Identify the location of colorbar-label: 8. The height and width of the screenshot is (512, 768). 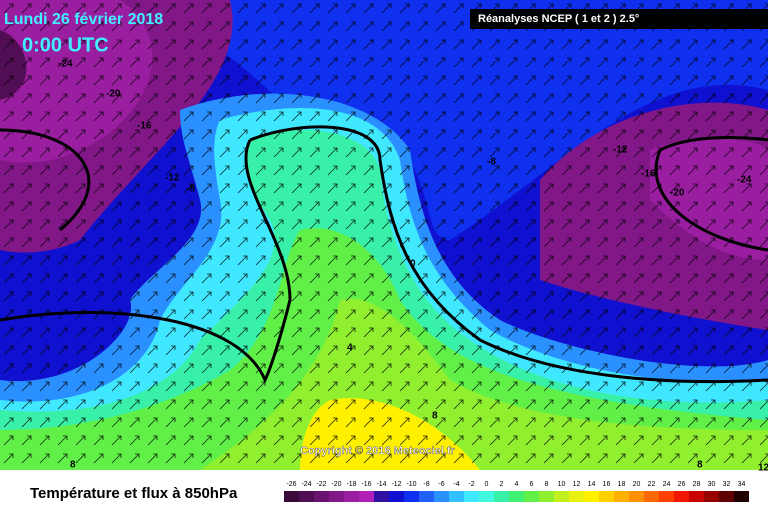
(547, 484).